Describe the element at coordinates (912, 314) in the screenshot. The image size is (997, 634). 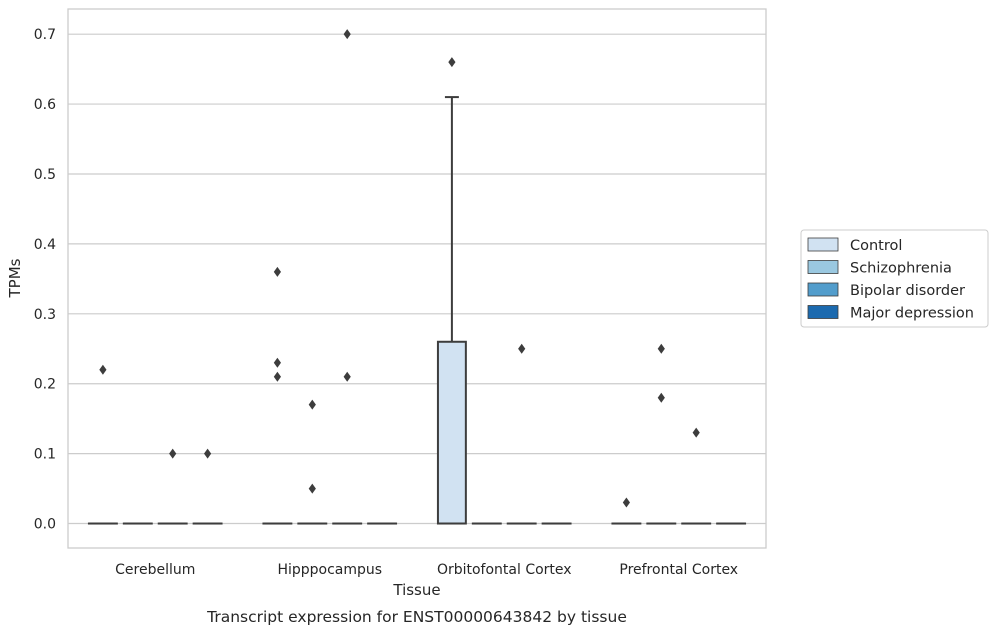
I see `legend-label: Major depression` at that location.